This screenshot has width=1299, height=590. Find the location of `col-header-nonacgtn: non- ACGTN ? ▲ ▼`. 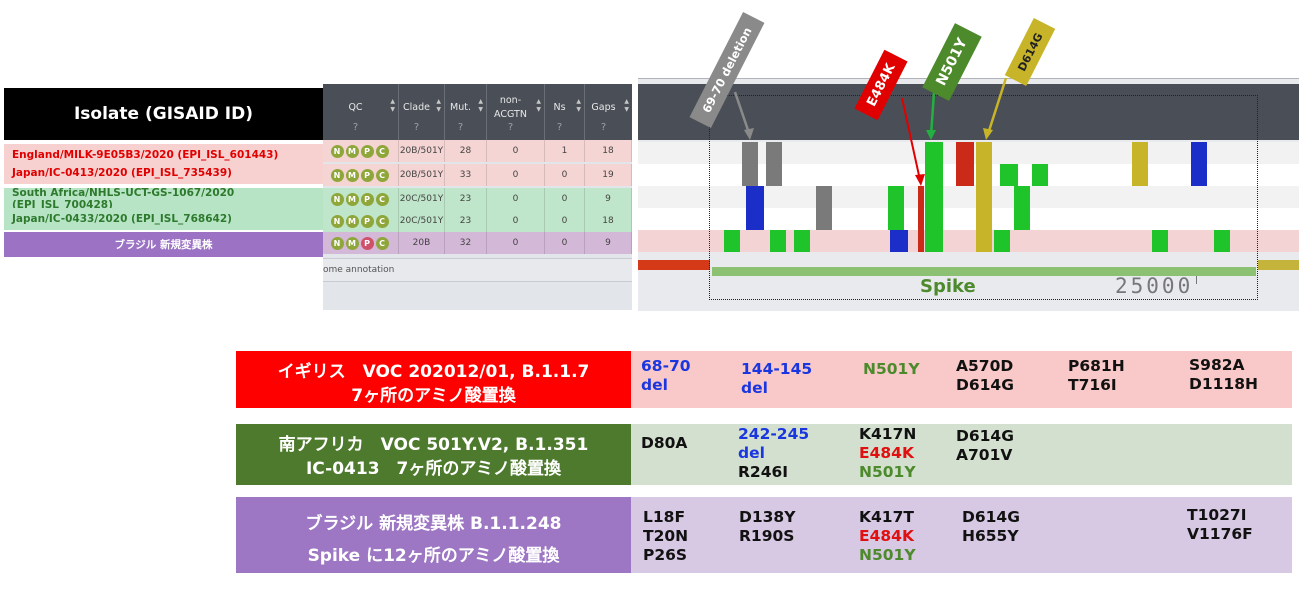

col-header-nonacgtn: non- ACGTN ? ▲ ▼ is located at coordinates (516, 112).